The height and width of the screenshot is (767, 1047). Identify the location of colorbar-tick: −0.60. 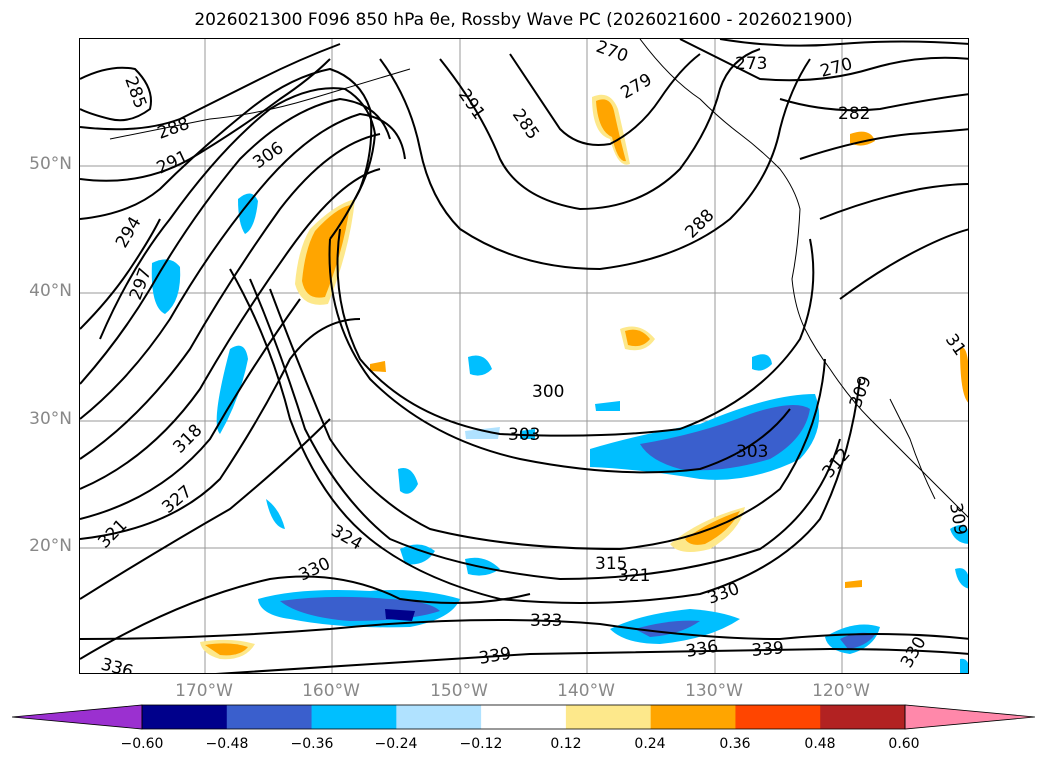
(142, 744).